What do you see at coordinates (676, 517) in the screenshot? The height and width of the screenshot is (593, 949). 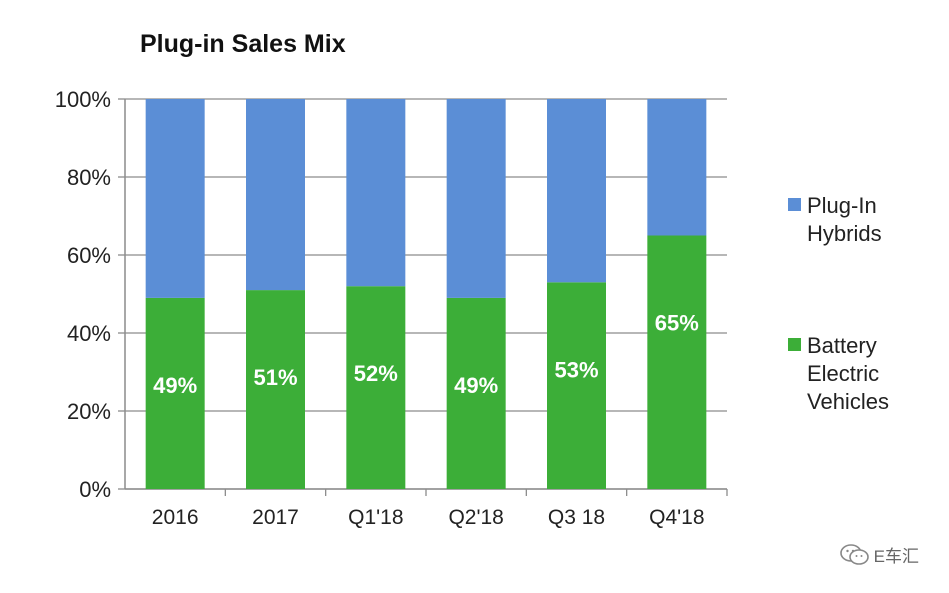 I see `x-tick-label: Q4'18` at bounding box center [676, 517].